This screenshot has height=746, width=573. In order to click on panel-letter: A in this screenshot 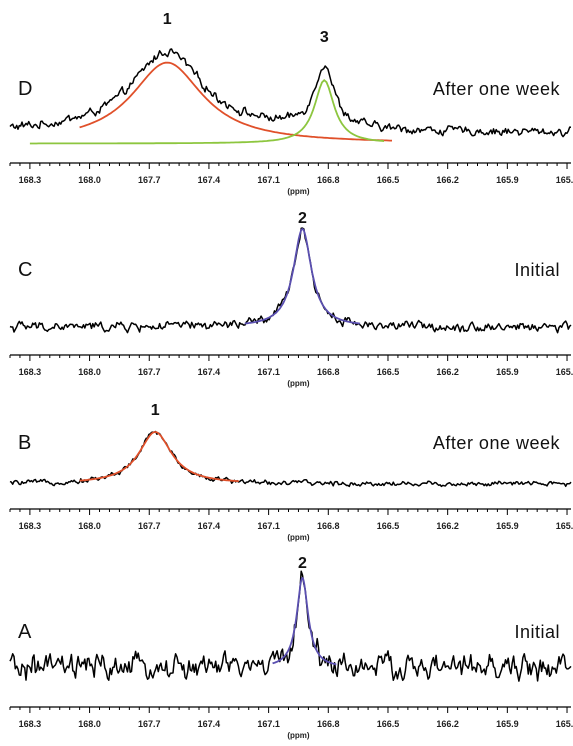, I will do `click(25, 632)`.